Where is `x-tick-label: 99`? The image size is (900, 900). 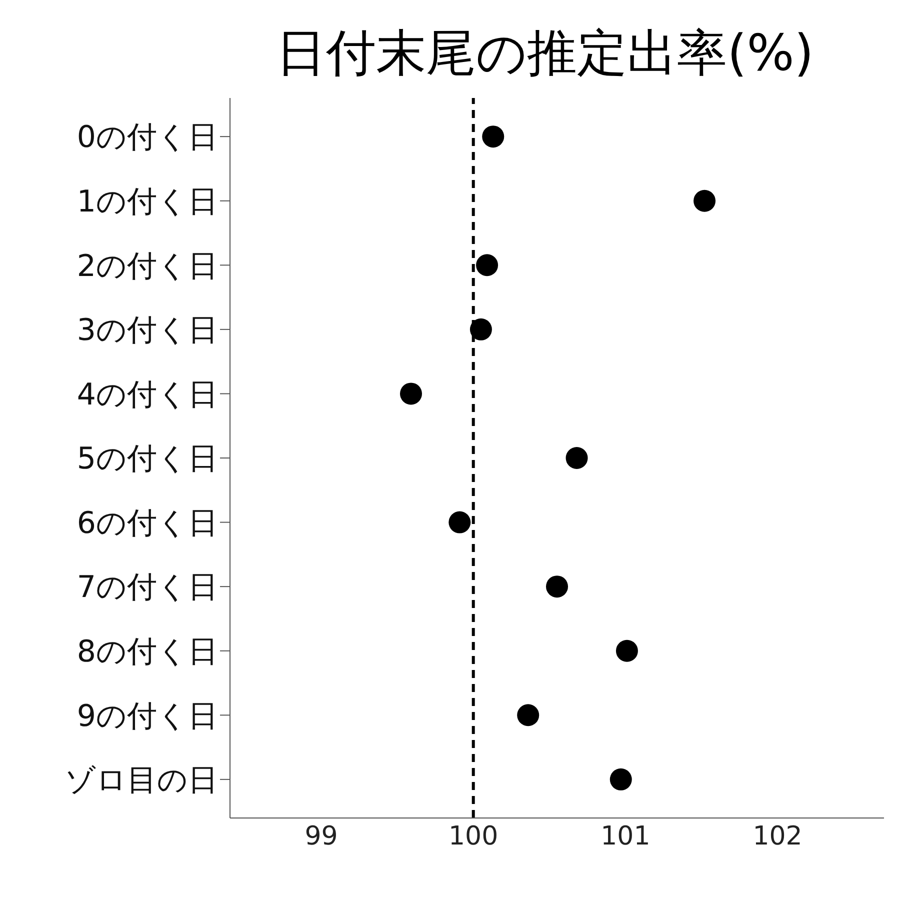 x-tick-label: 99 is located at coordinates (321, 836).